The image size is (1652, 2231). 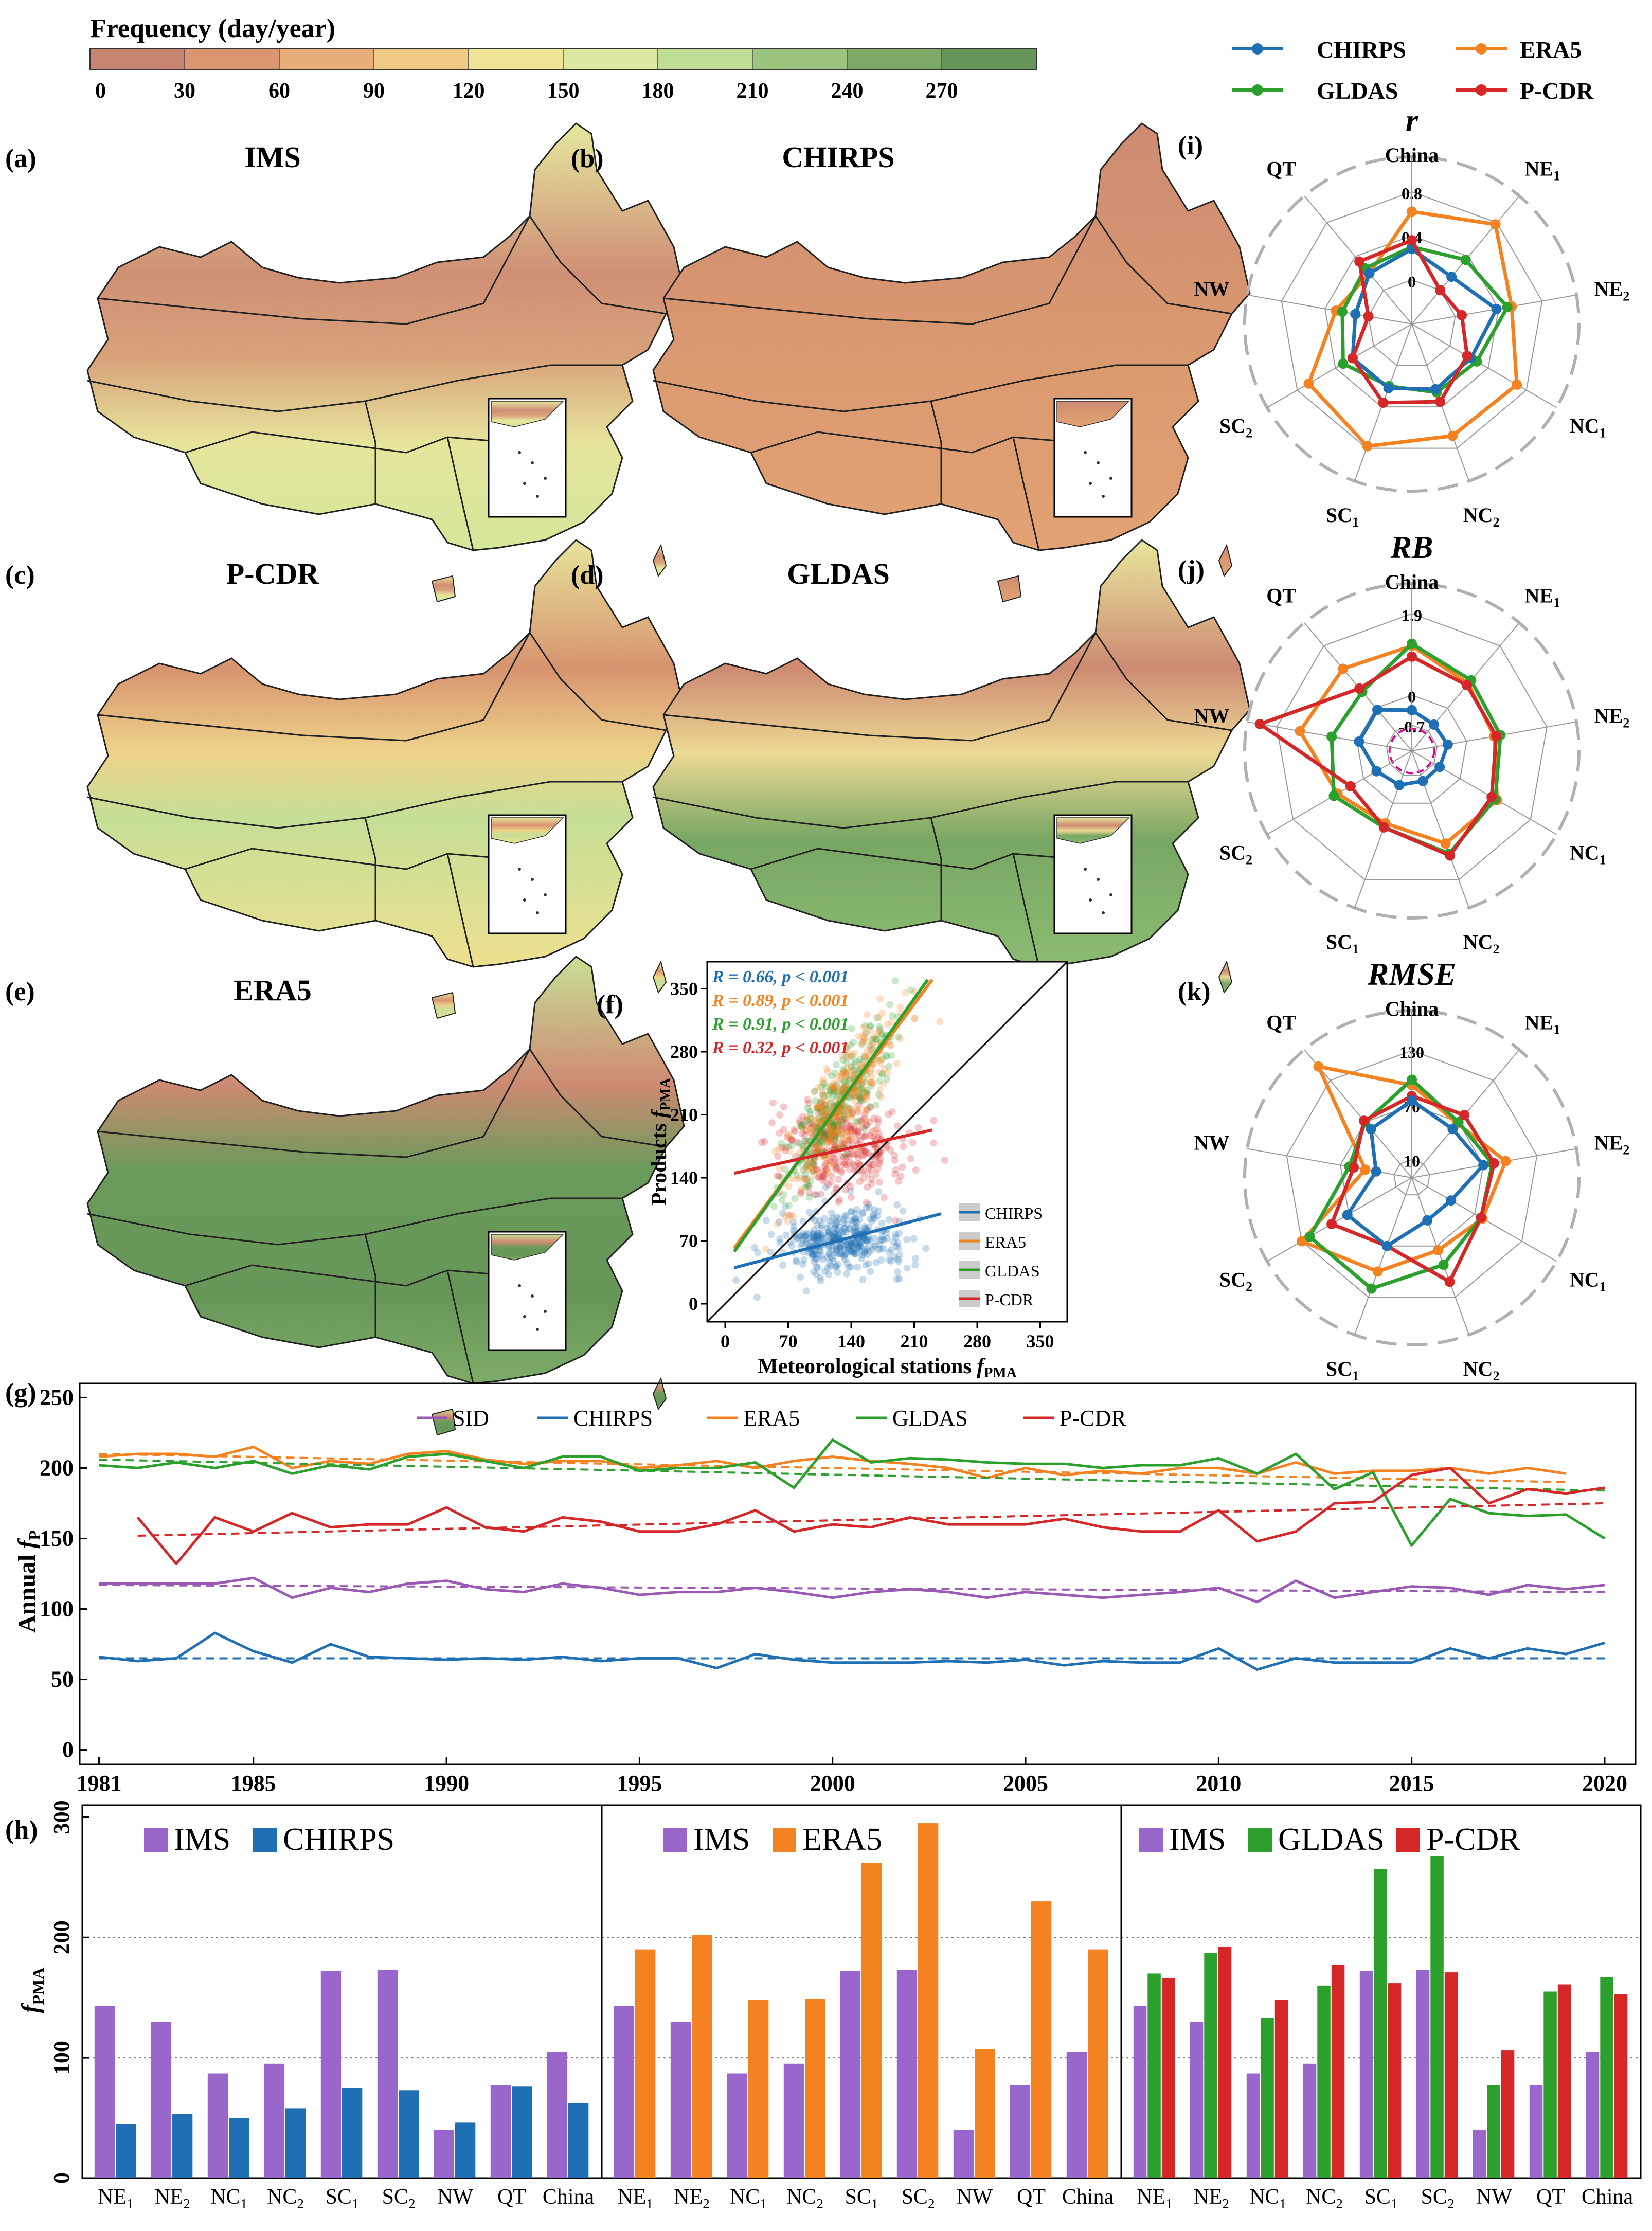 What do you see at coordinates (569, 2197) in the screenshot?
I see `x-tick-label: China` at bounding box center [569, 2197].